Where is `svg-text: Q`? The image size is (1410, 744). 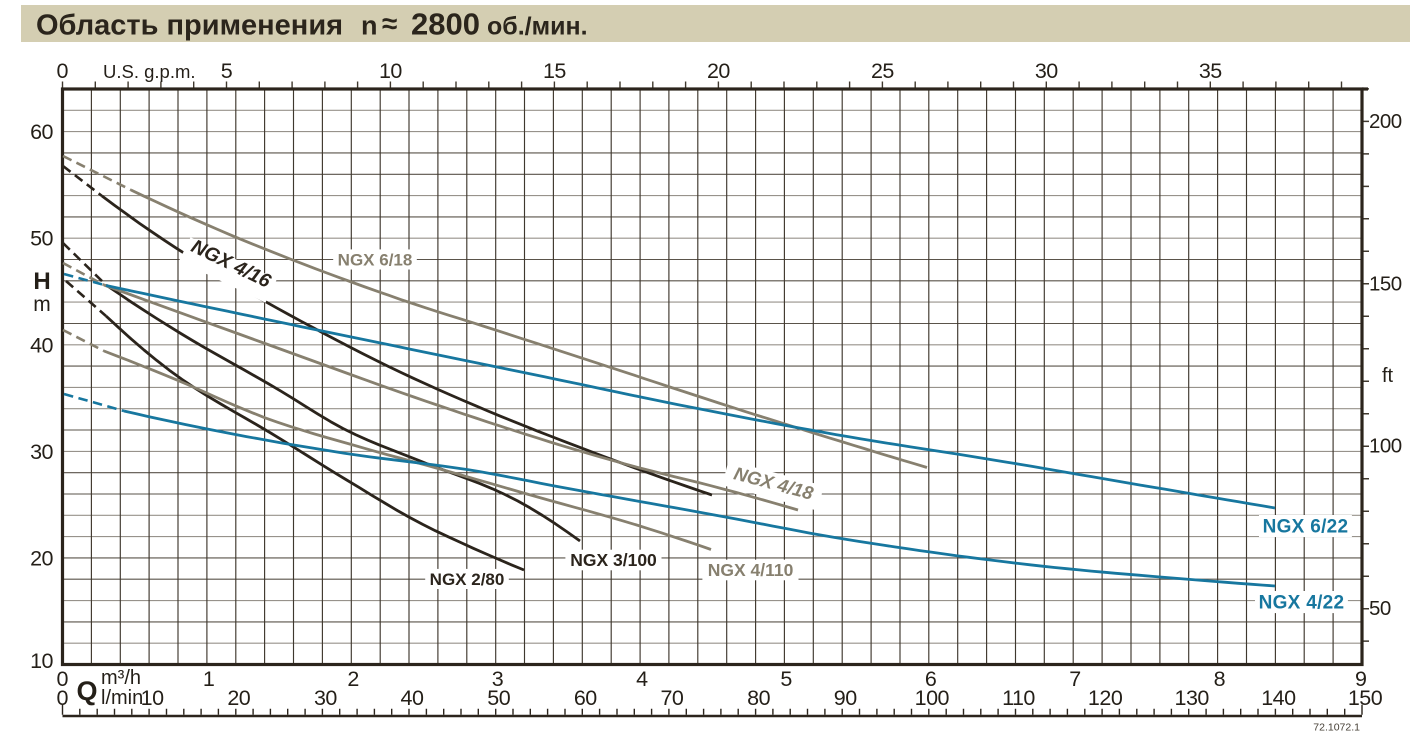 svg-text: Q is located at coordinates (86, 691).